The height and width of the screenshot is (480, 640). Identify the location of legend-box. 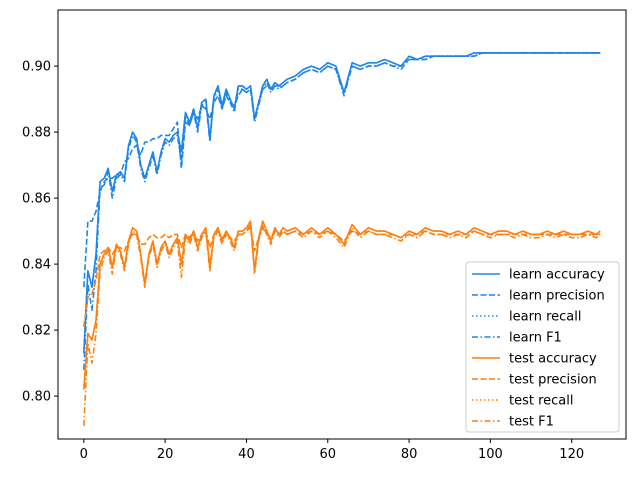
(542, 347).